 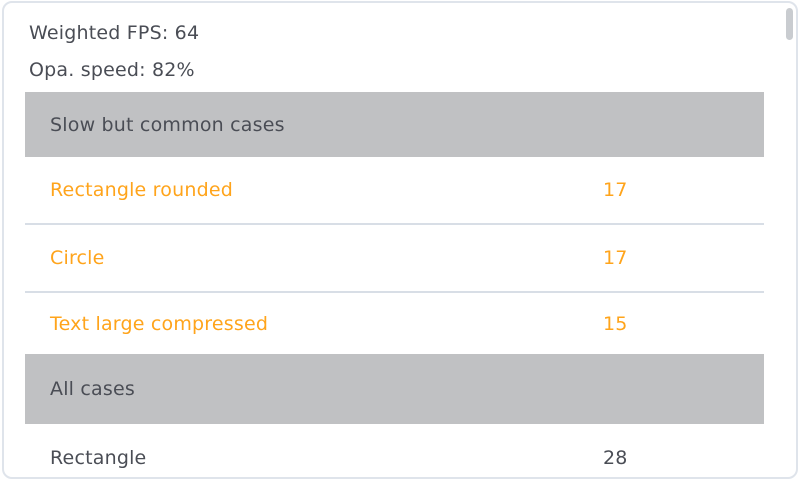 What do you see at coordinates (114, 52) in the screenshot?
I see `stats-block: Weighted FPS: 64 Opa. speed: 82%` at bounding box center [114, 52].